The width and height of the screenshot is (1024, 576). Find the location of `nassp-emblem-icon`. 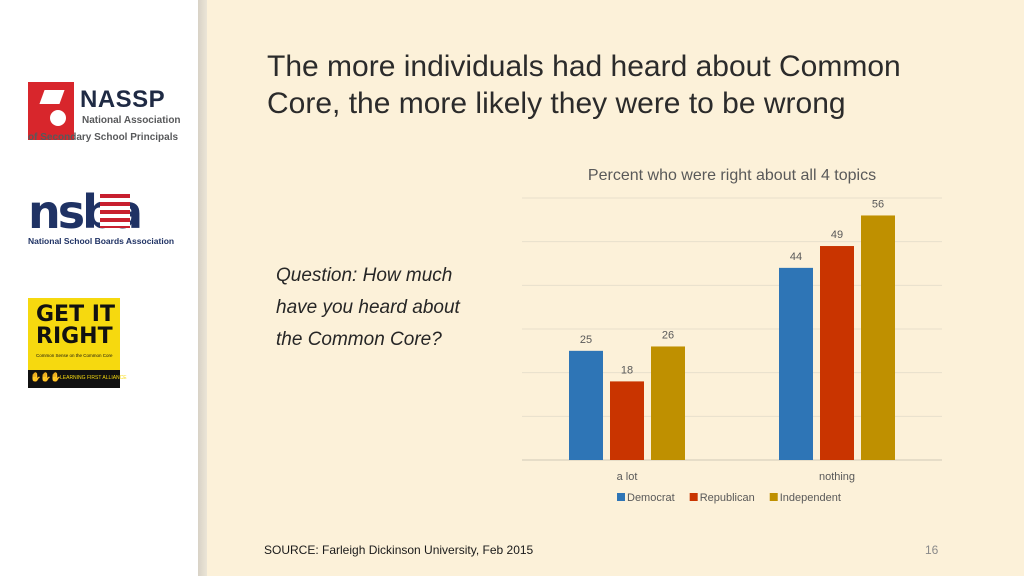

nassp-emblem-icon is located at coordinates (51, 111).